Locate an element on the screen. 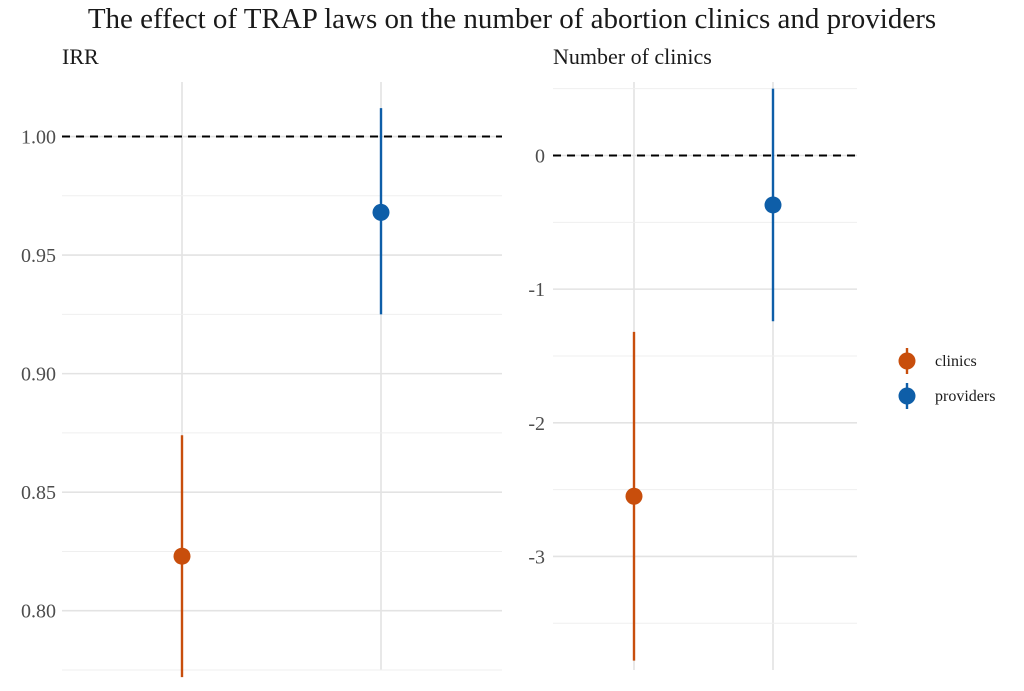 The width and height of the screenshot is (1024, 691). y-tick-label: -1 is located at coordinates (536, 290).